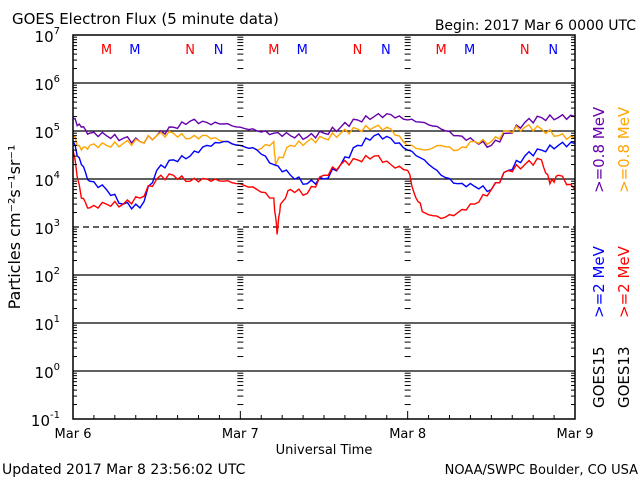  Describe the element at coordinates (57, 223) in the screenshot. I see `y-tick-exponent: 3` at that location.